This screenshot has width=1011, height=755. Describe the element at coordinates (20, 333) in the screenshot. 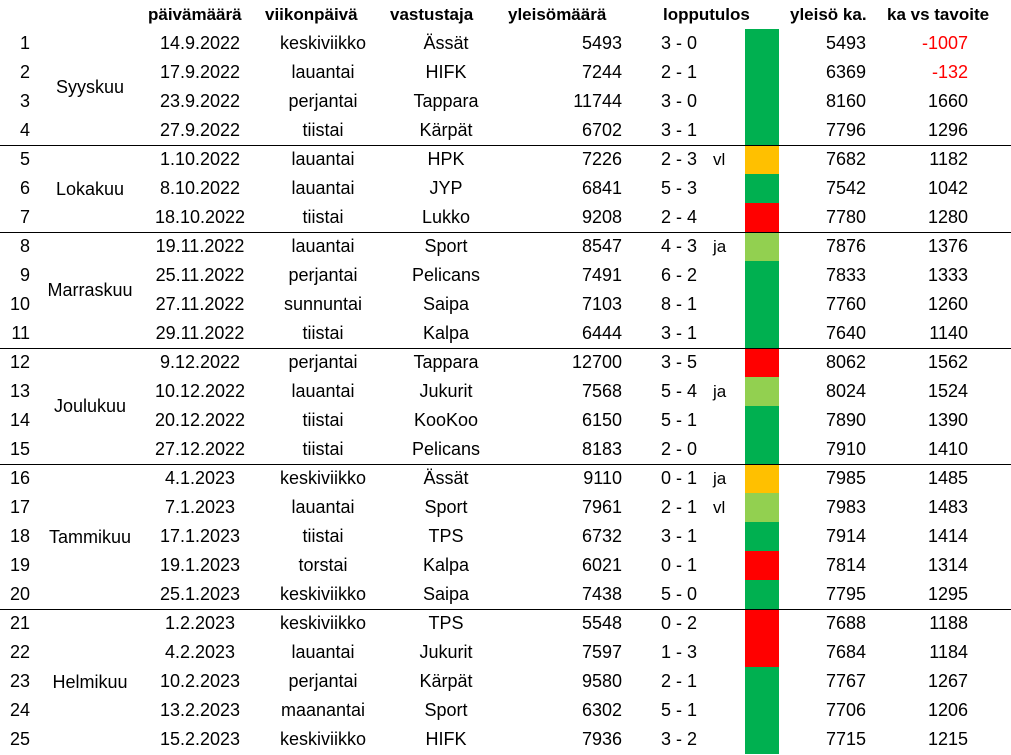

I see `row-number: 11` at that location.